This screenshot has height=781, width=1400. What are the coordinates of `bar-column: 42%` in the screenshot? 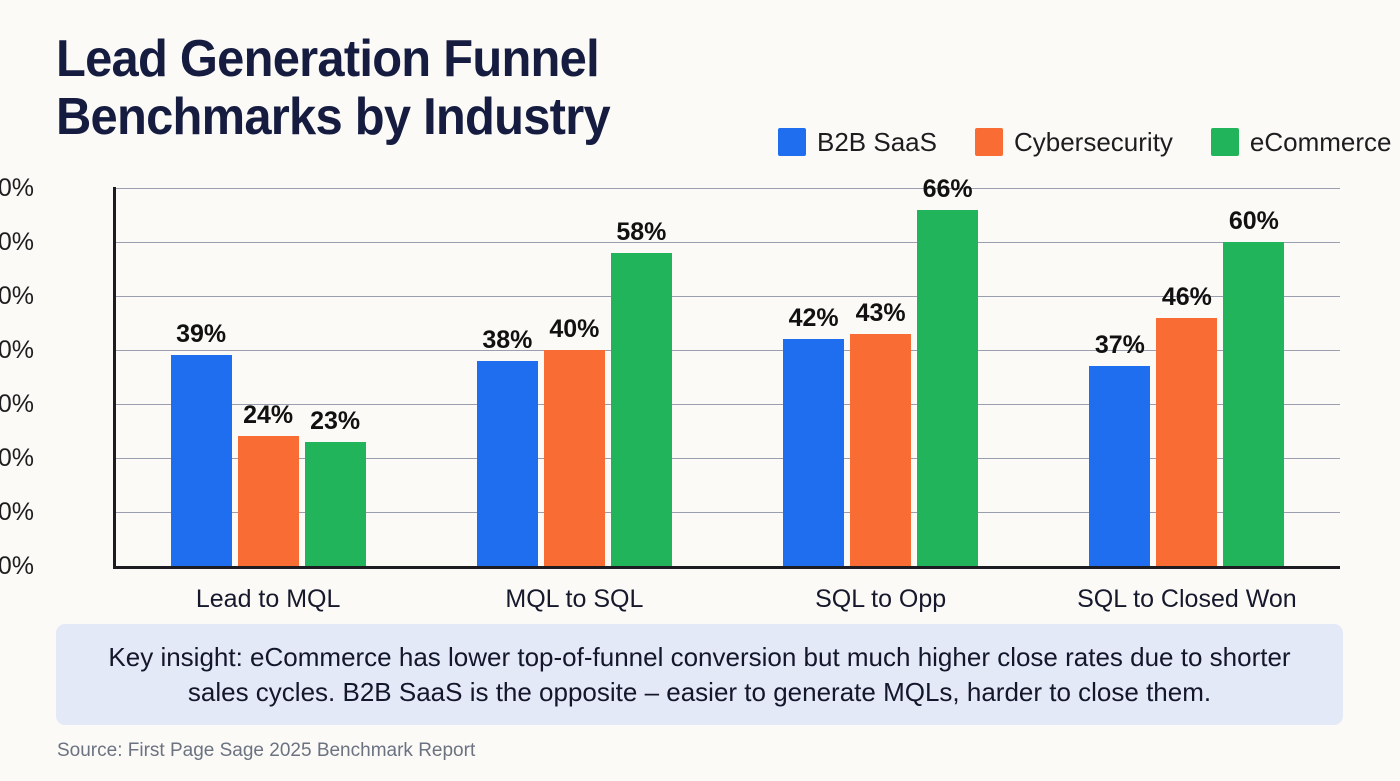 It's located at (814, 377).